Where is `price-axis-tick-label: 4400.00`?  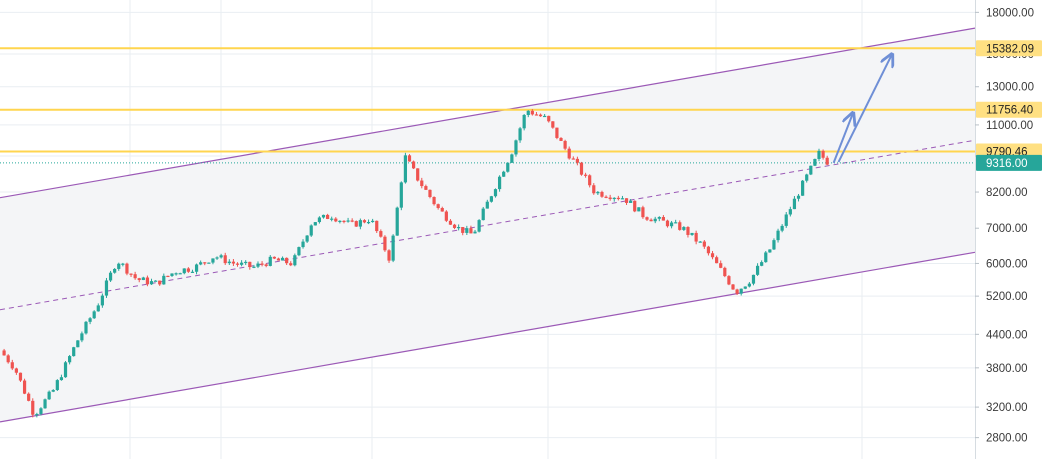 price-axis-tick-label: 4400.00 is located at coordinates (1007, 335).